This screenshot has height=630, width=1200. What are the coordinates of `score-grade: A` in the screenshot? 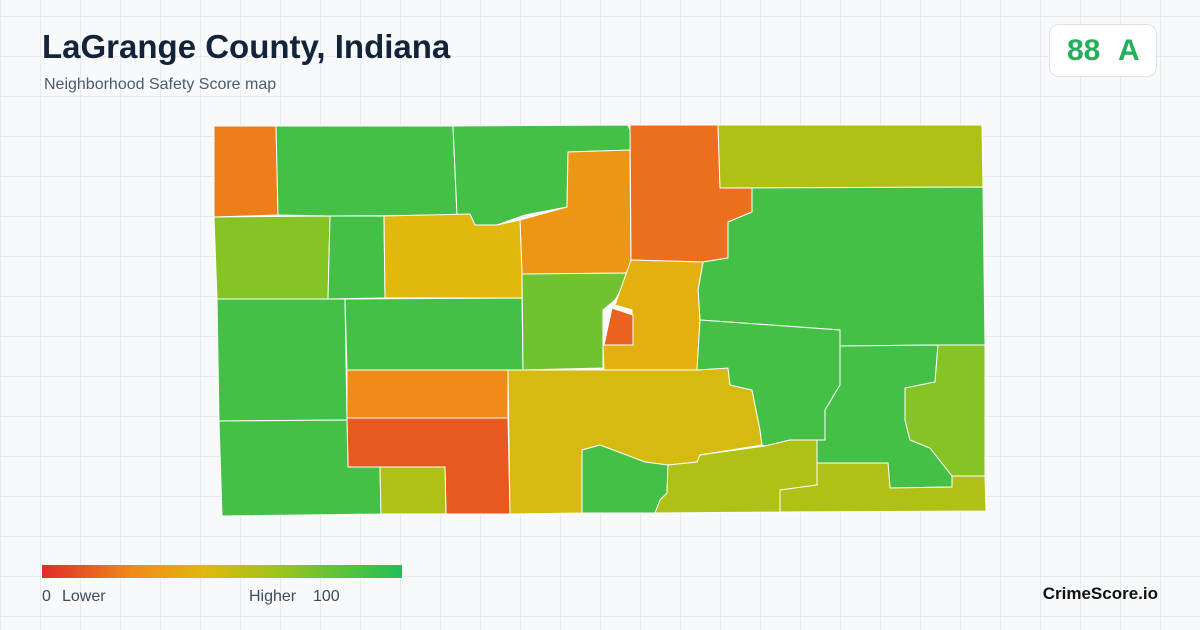 It's located at (1129, 50).